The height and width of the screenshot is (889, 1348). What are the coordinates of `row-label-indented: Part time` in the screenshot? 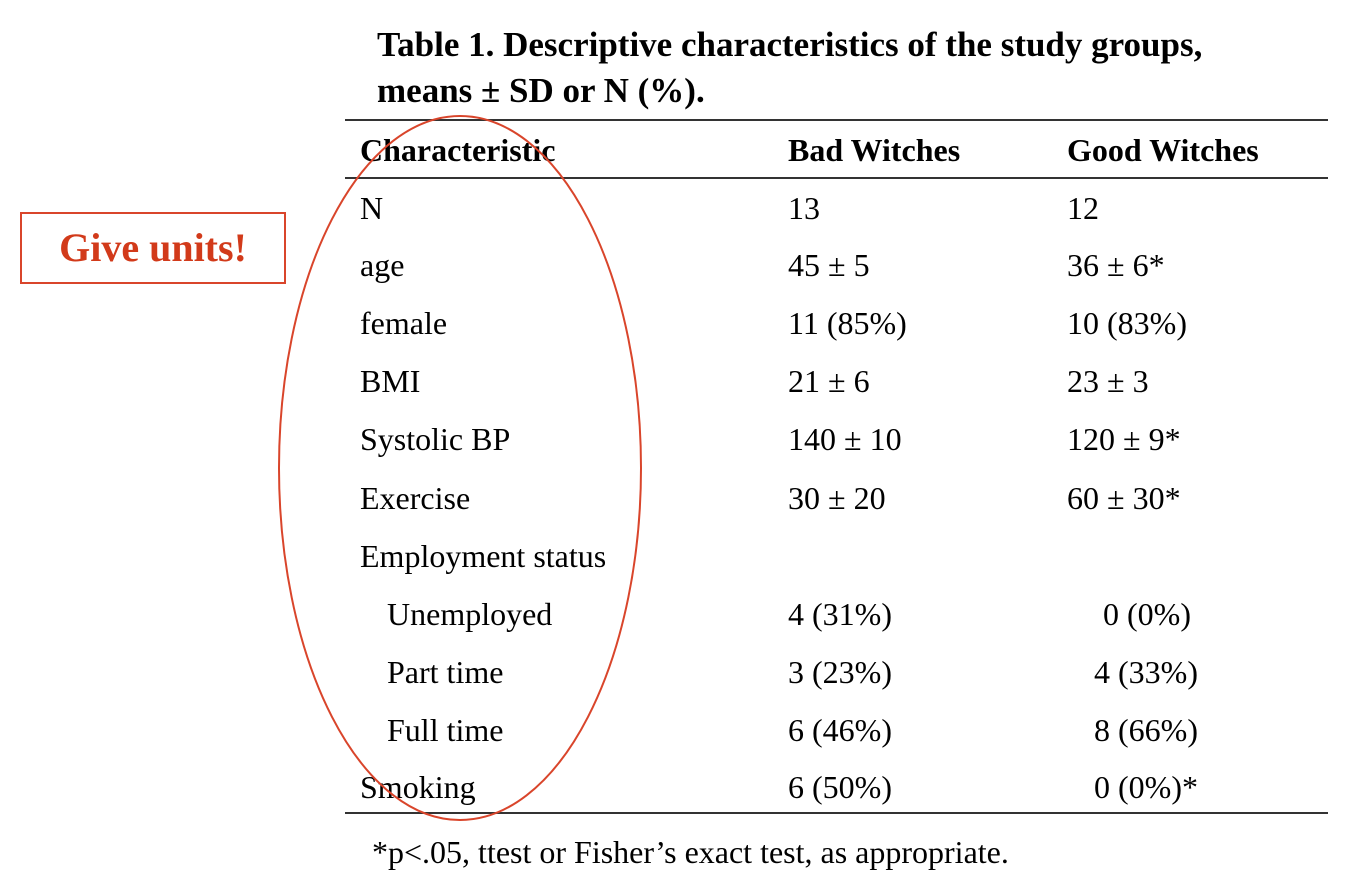 It's located at (445, 672).